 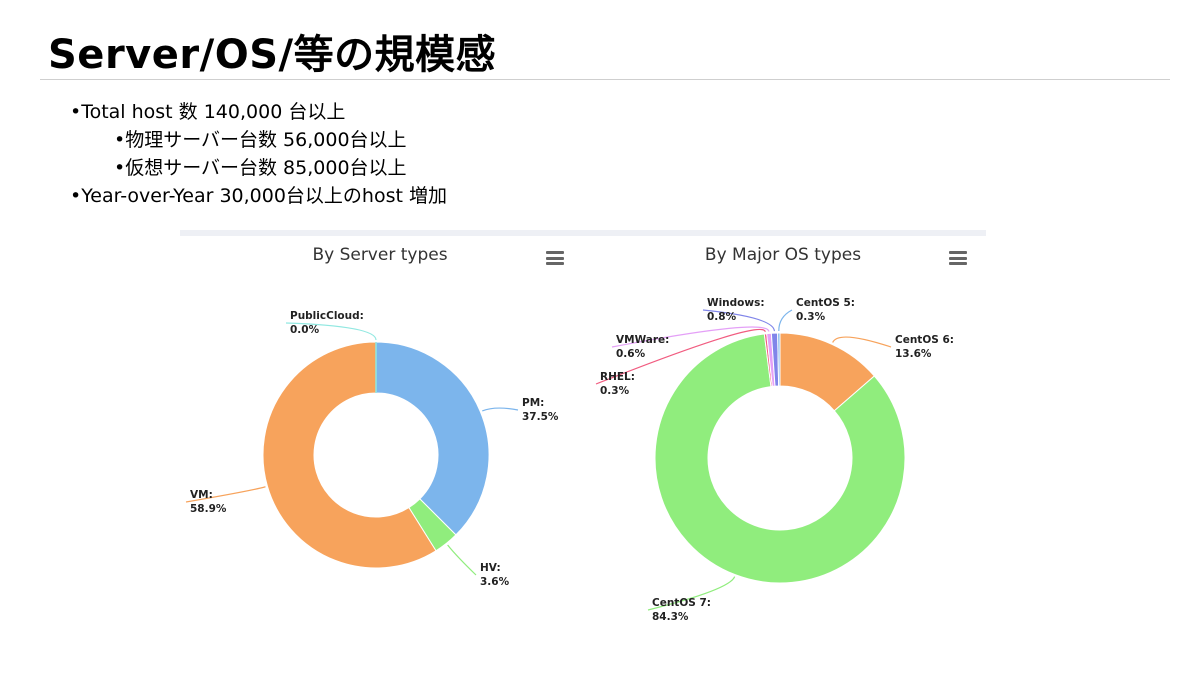 I want to click on slice-label: CentOS 7:, so click(x=681, y=603).